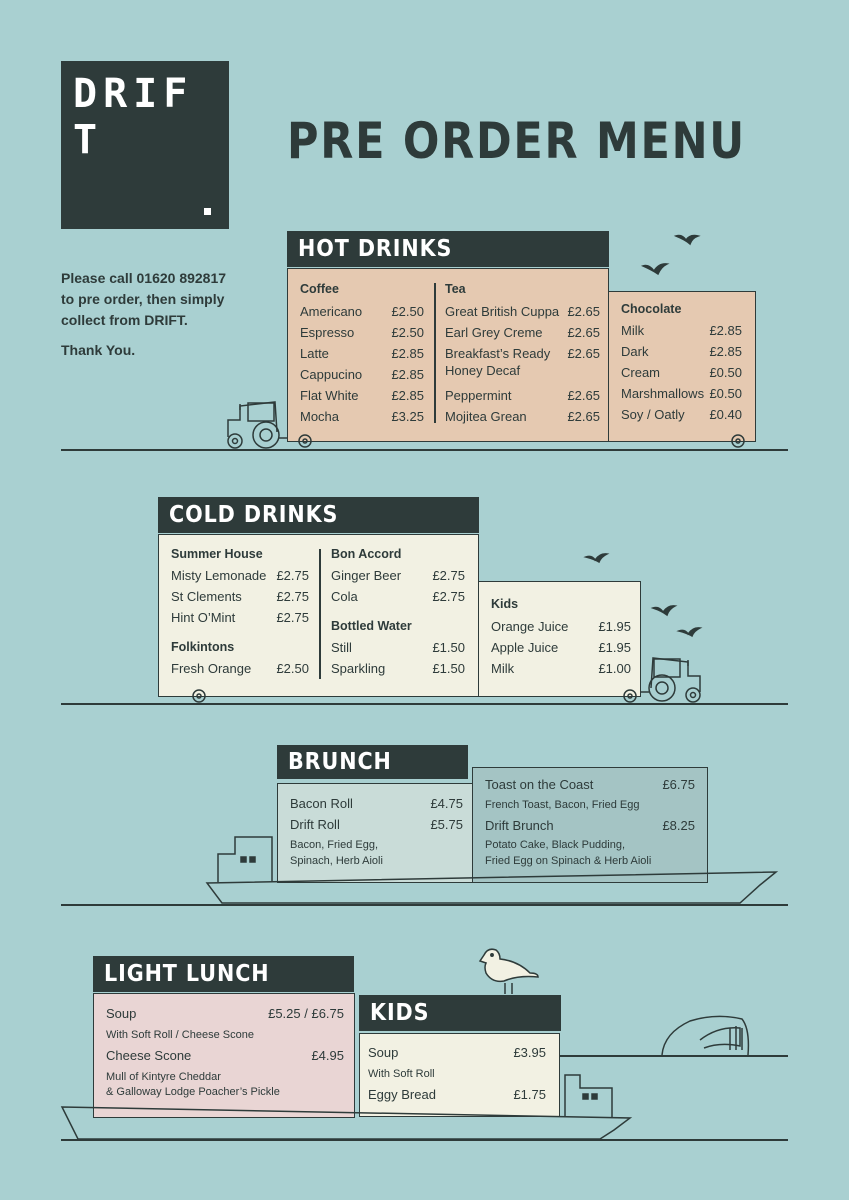  I want to click on item-price: £1.00, so click(614, 668).